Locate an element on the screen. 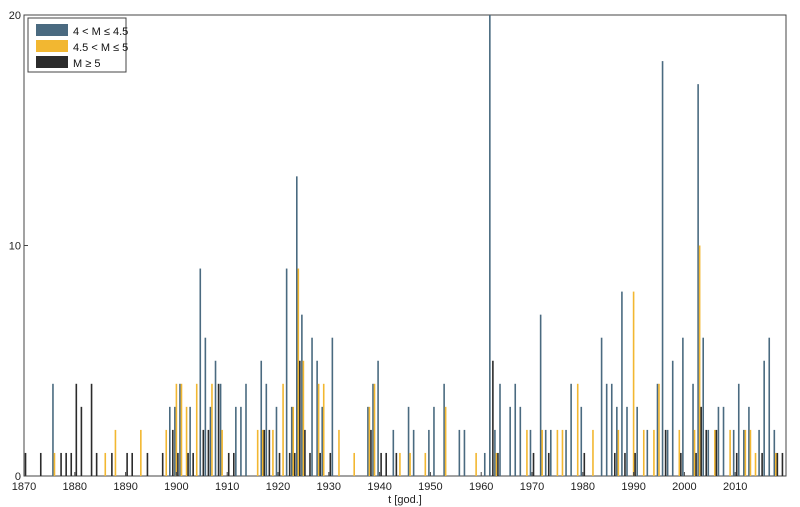  bar-series-2-1963 is located at coordinates (496, 464).